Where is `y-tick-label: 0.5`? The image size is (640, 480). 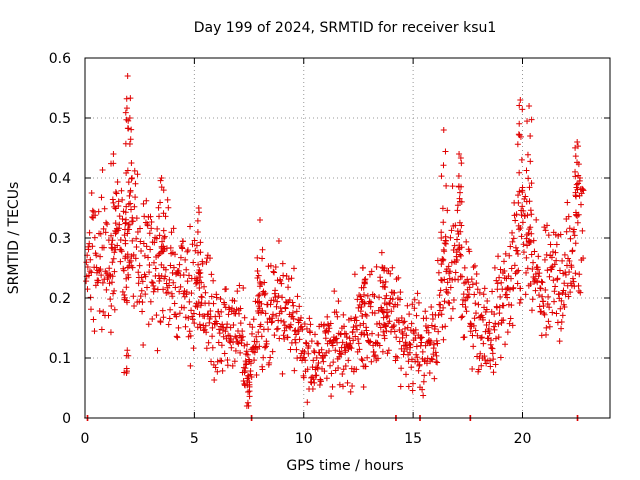 y-tick-label: 0.5 is located at coordinates (60, 119).